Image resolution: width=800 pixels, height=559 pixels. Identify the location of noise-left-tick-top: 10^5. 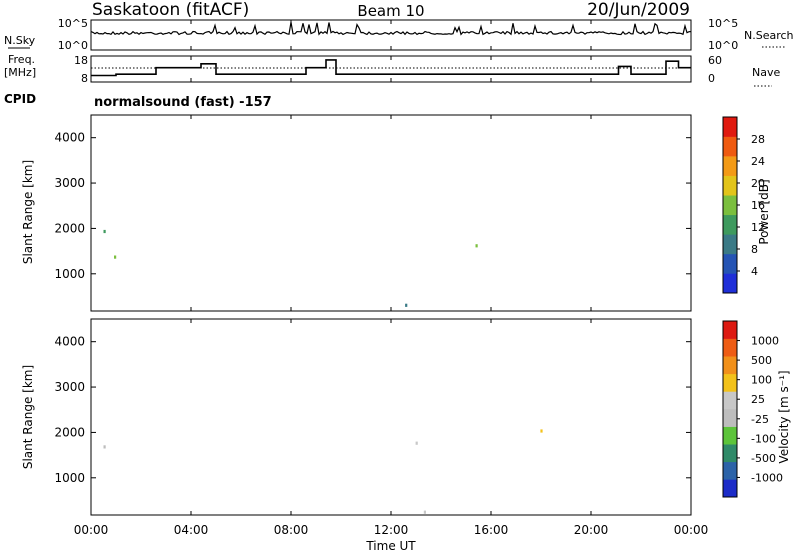
(73, 23).